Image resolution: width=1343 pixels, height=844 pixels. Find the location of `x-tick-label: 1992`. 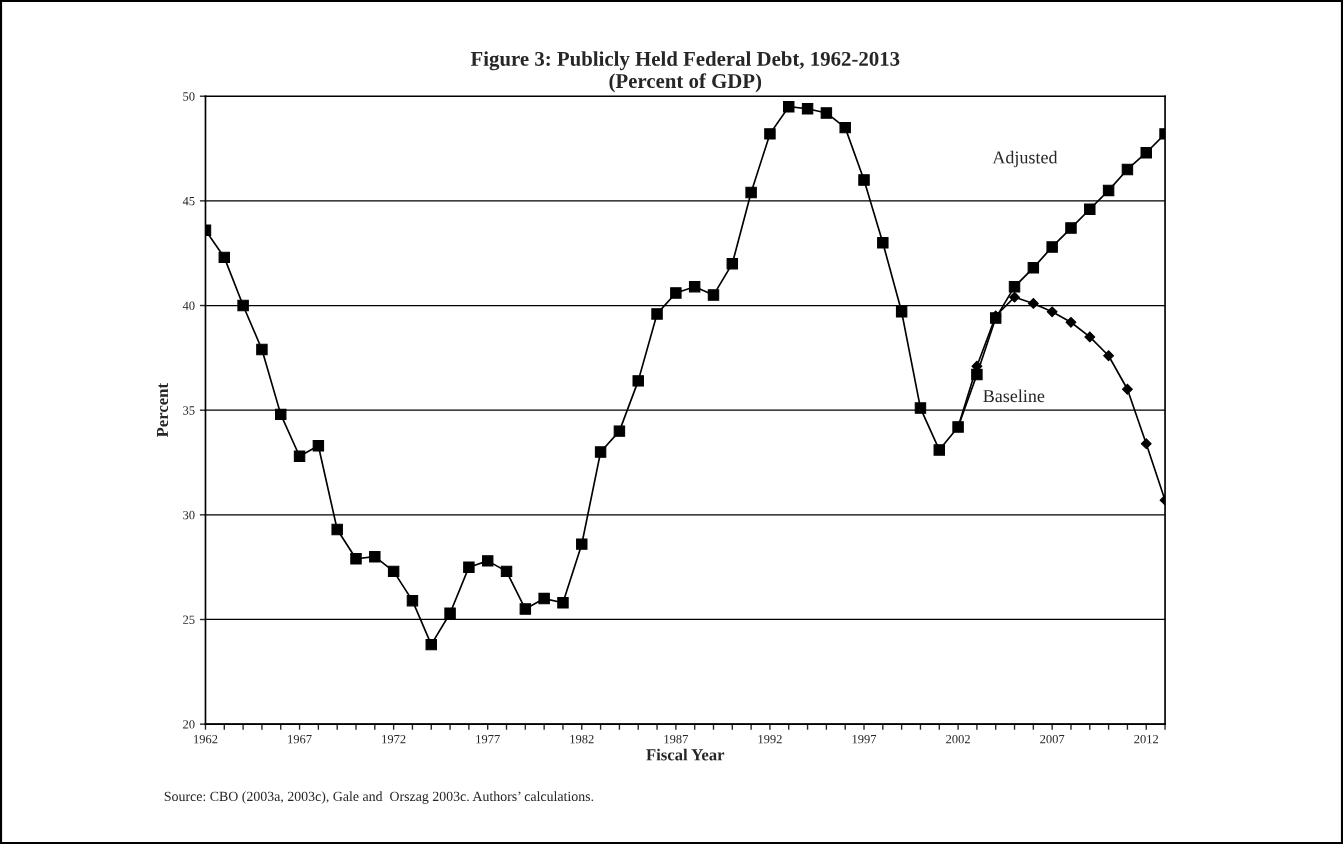

x-tick-label: 1992 is located at coordinates (770, 739).